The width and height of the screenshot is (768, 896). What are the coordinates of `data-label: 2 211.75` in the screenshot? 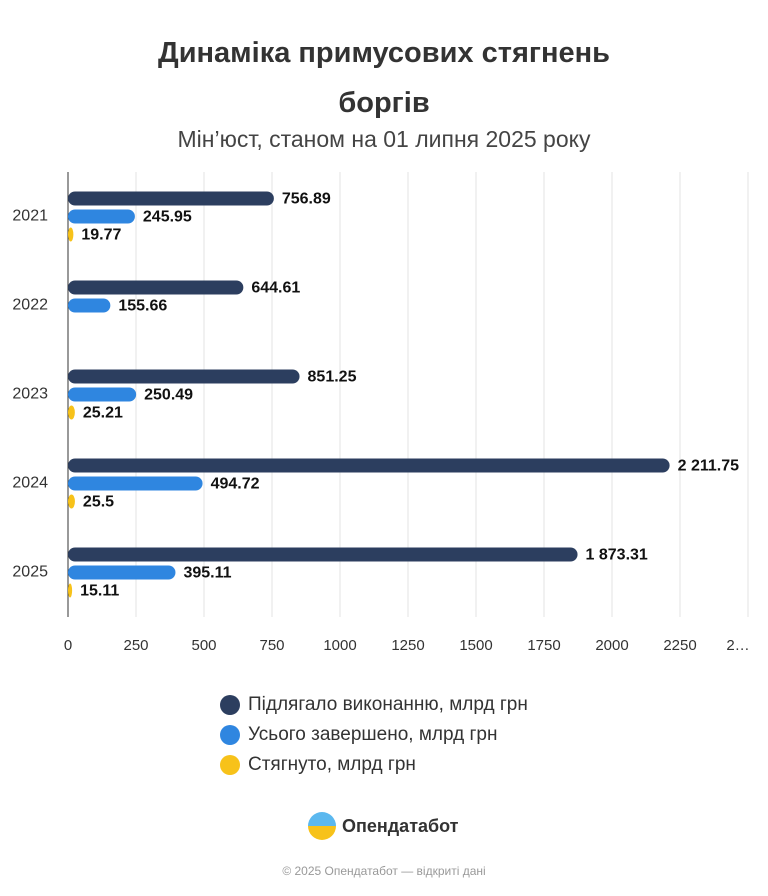 It's located at (709, 466).